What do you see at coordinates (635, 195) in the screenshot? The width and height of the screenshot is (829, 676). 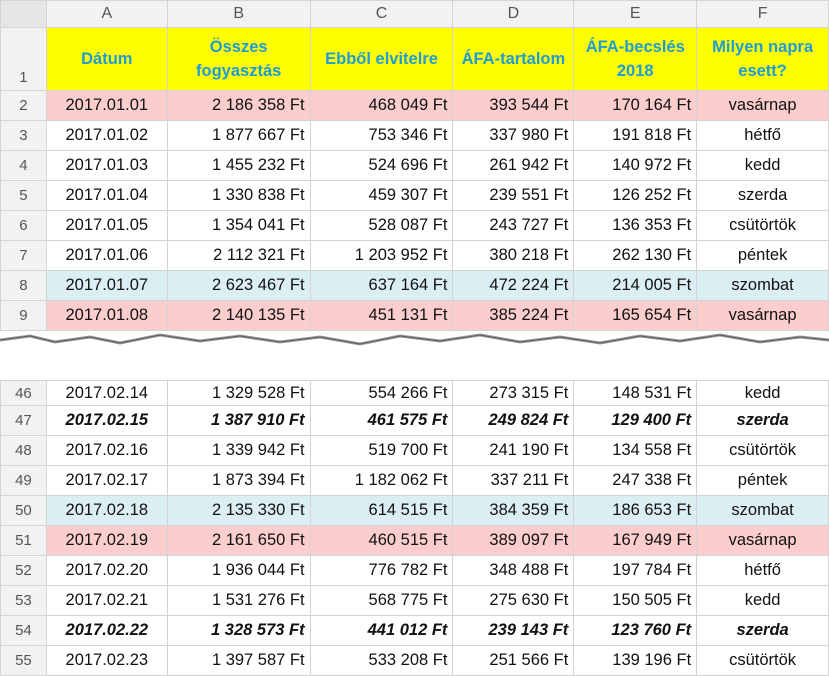 I see `cell-becsles: 126 252 Ft` at bounding box center [635, 195].